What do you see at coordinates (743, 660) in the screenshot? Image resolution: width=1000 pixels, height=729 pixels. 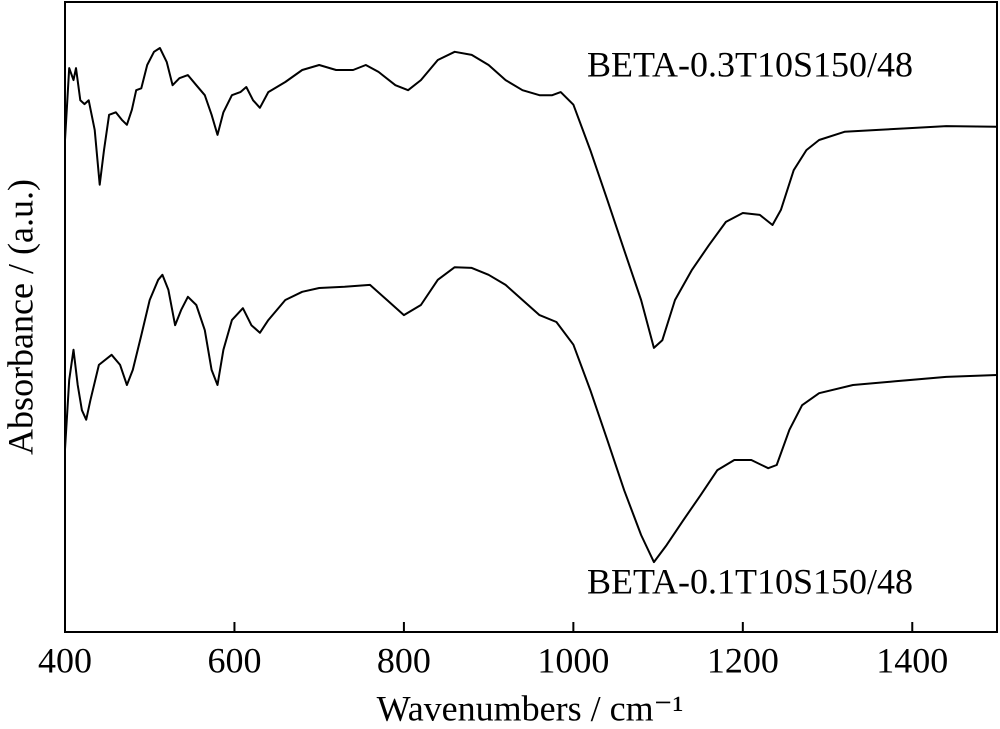 I see `x-tick-label: 1200` at bounding box center [743, 660].